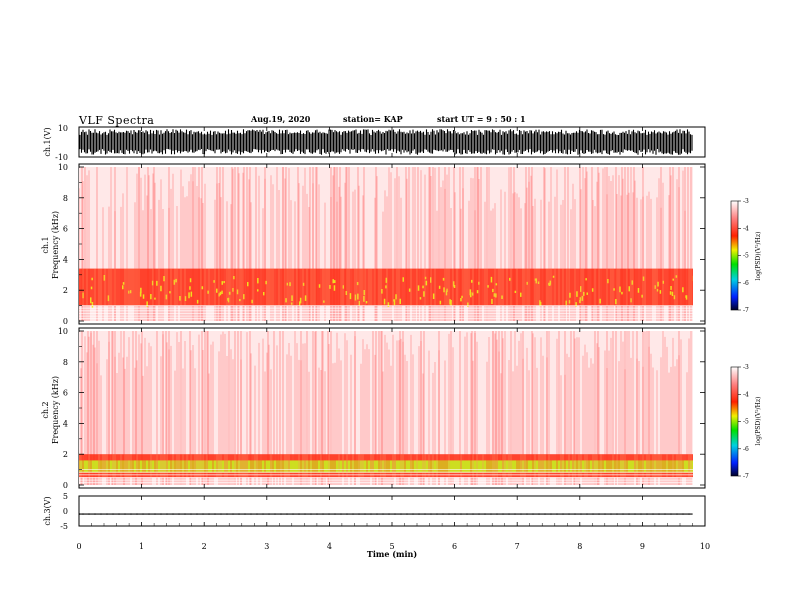 This screenshot has height=612, width=792. Describe the element at coordinates (392, 554) in the screenshot. I see `x-axis-label: Time (min)` at that location.